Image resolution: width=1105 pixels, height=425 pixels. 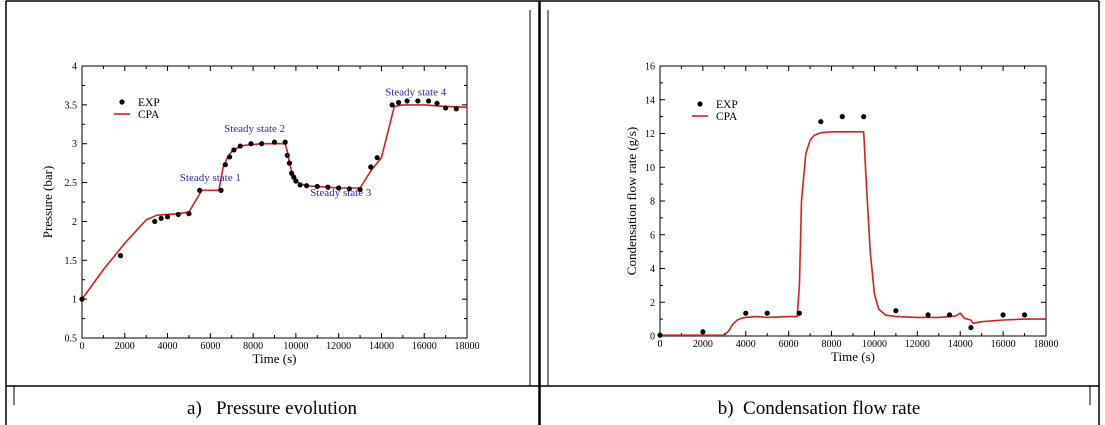 I want to click on legend-marker-exp, so click(x=122, y=102).